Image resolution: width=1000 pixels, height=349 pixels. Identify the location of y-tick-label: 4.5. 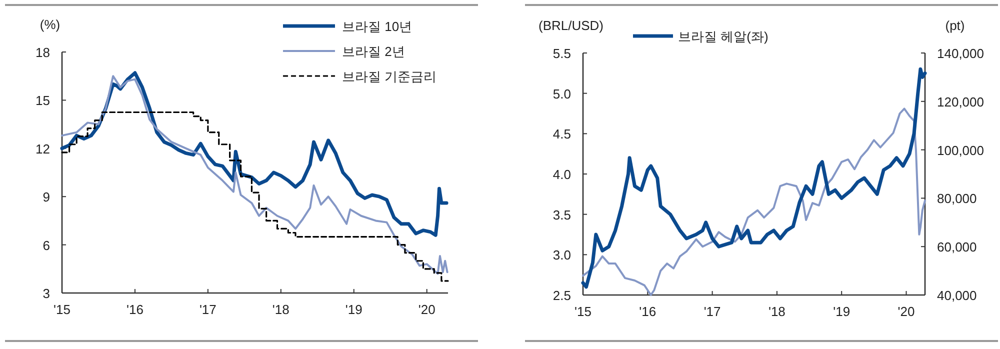
(561, 134).